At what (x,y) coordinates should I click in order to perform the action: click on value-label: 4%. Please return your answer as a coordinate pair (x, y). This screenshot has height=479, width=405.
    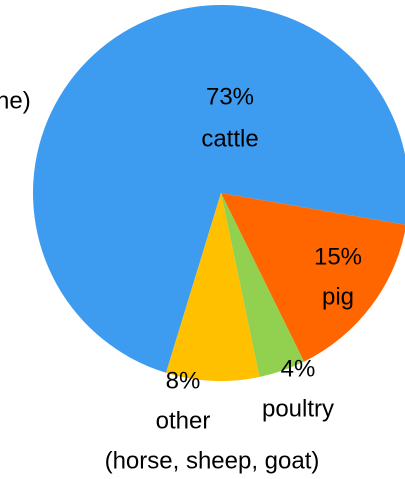
    Looking at the image, I should click on (298, 368).